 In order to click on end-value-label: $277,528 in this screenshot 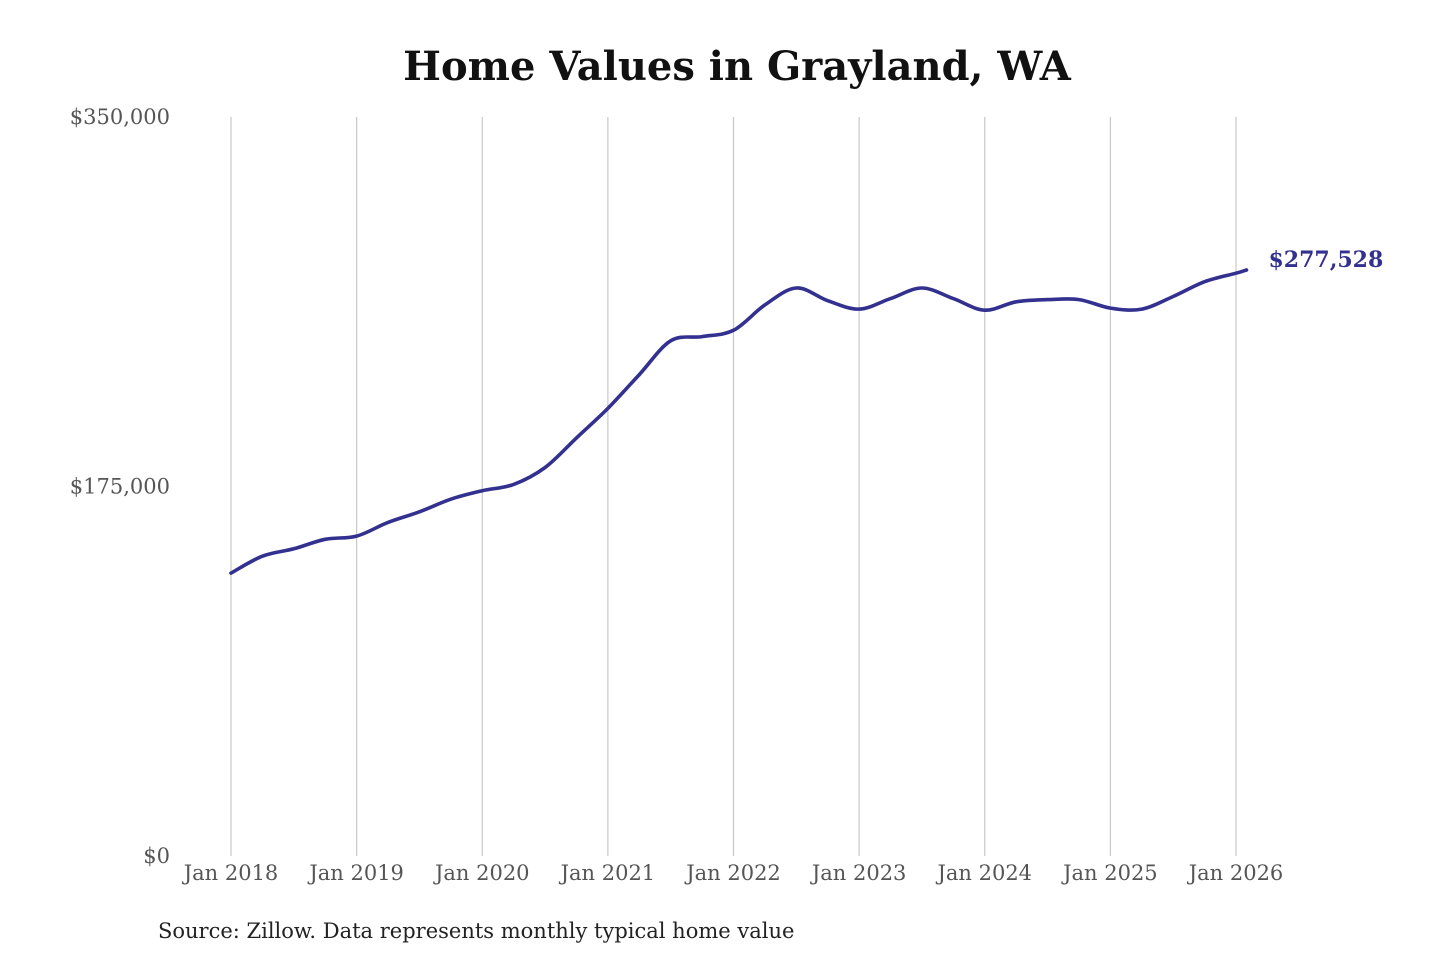, I will do `click(1325, 260)`.